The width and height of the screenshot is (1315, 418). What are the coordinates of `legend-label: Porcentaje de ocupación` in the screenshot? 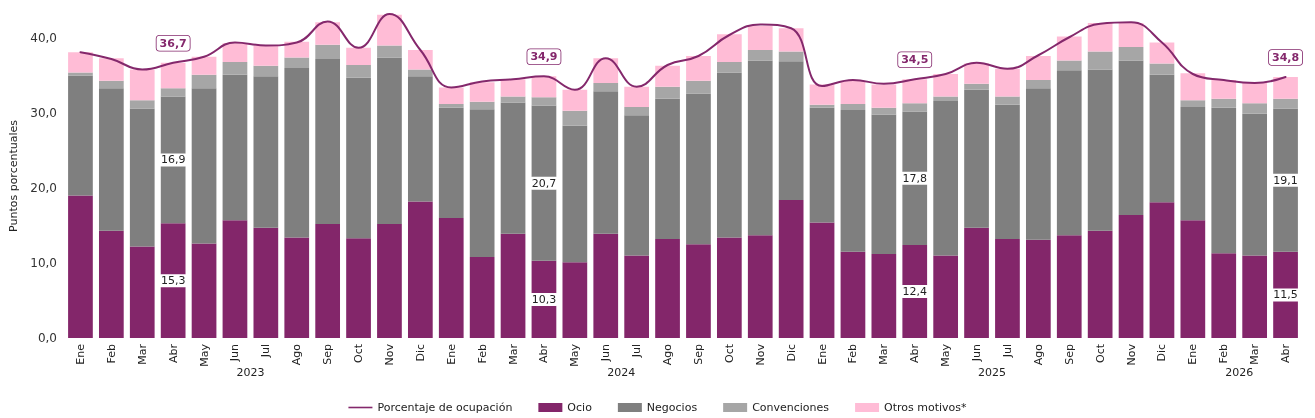 It's located at (445, 407).